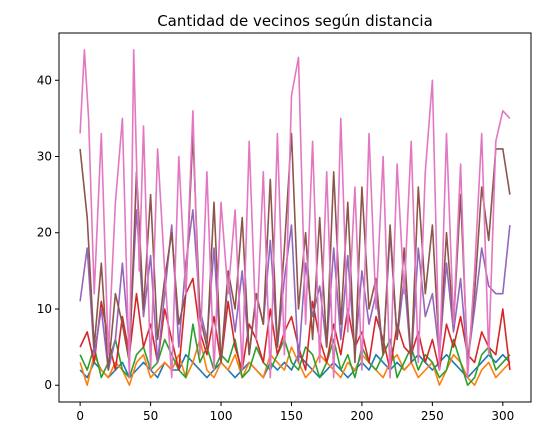  What do you see at coordinates (44, 80) in the screenshot?
I see `y-tick-label: 40` at bounding box center [44, 80].